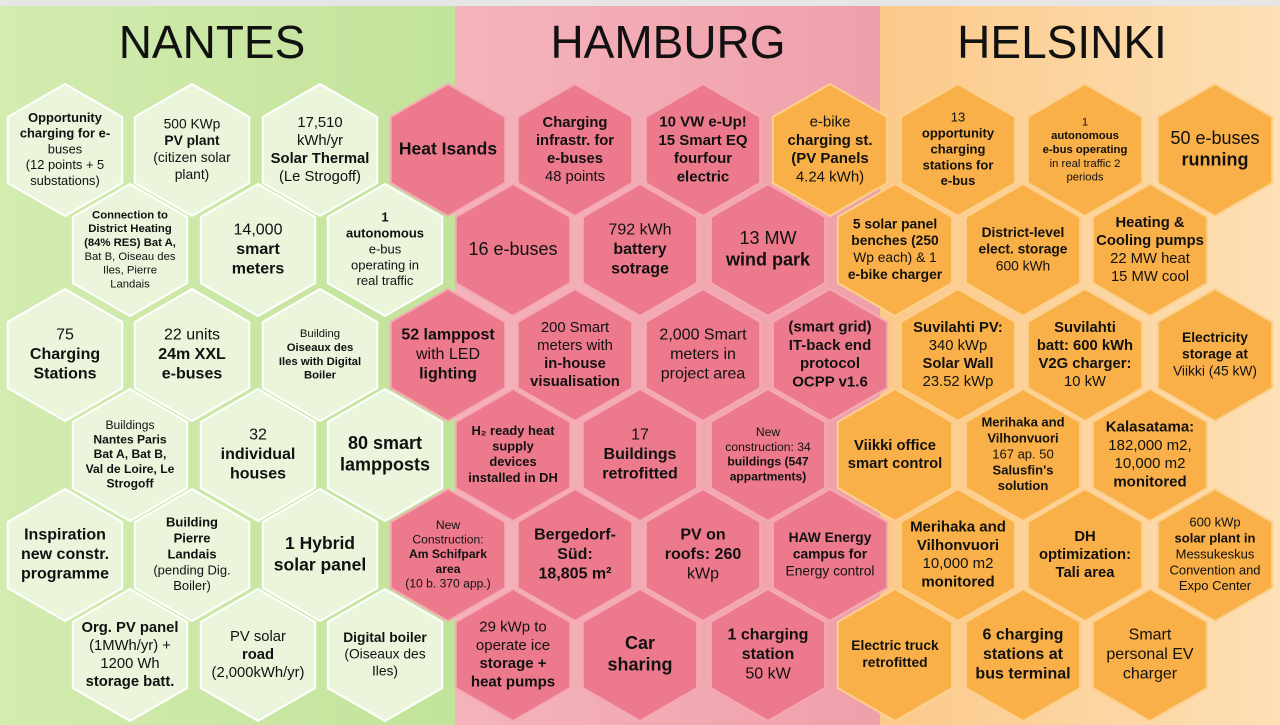 The height and width of the screenshot is (725, 1280). What do you see at coordinates (513, 477) in the screenshot?
I see `hex-text: installed in DH` at bounding box center [513, 477].